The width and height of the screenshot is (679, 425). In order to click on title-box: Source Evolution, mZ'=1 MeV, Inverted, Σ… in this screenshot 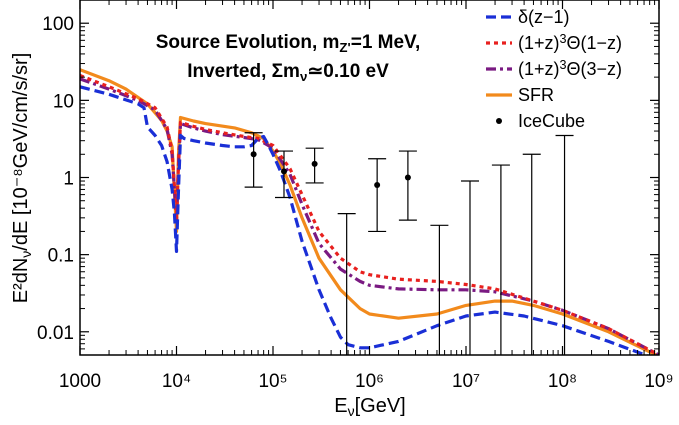, I will do `click(288, 58)`.